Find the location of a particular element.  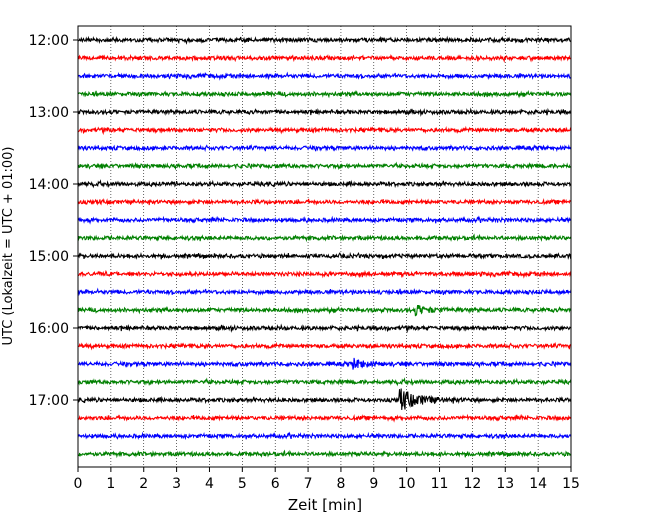

y-tick-label-13:00: 13:00 is located at coordinates (49, 113).